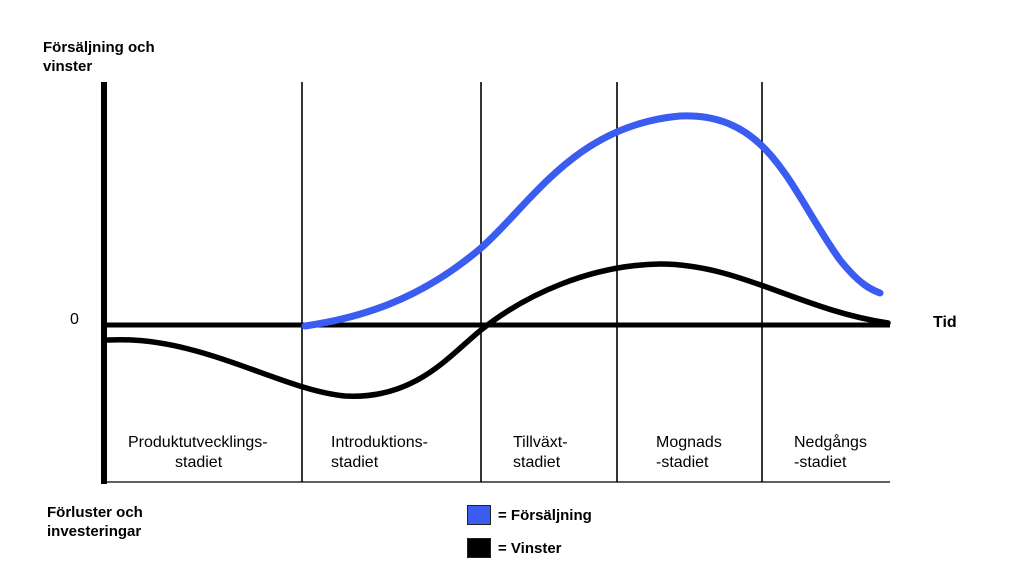  What do you see at coordinates (830, 453) in the screenshot?
I see `stage-label-decline: Nedgångs -stadiet` at bounding box center [830, 453].